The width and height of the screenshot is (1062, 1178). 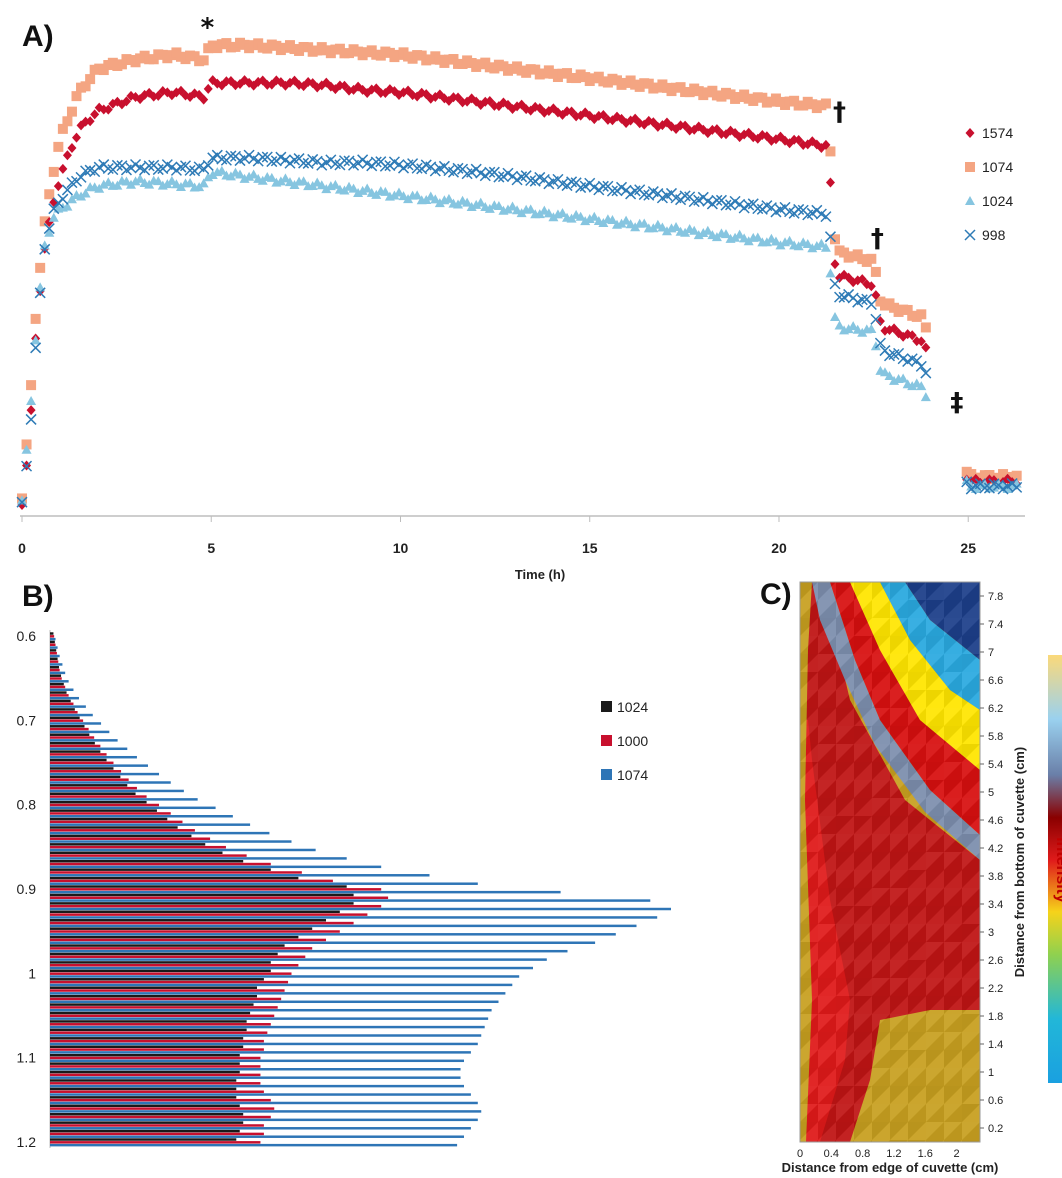 What do you see at coordinates (890, 862) in the screenshot?
I see `panel-c-heatmap-field` at bounding box center [890, 862].